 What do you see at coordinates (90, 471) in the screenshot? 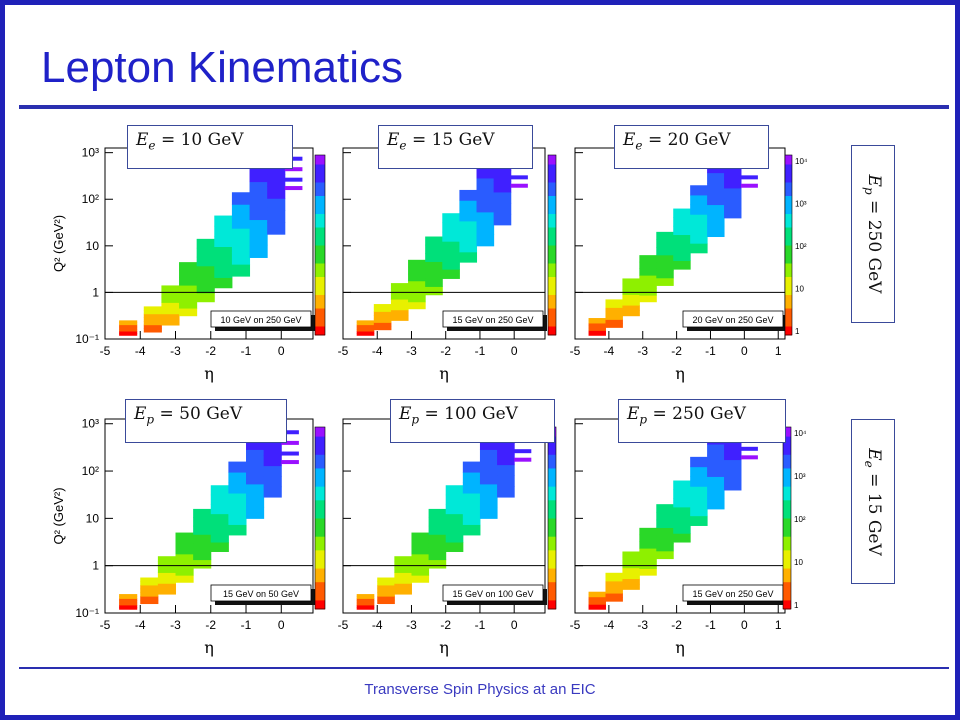
I see `y-tick-label: 10²` at bounding box center [90, 471].